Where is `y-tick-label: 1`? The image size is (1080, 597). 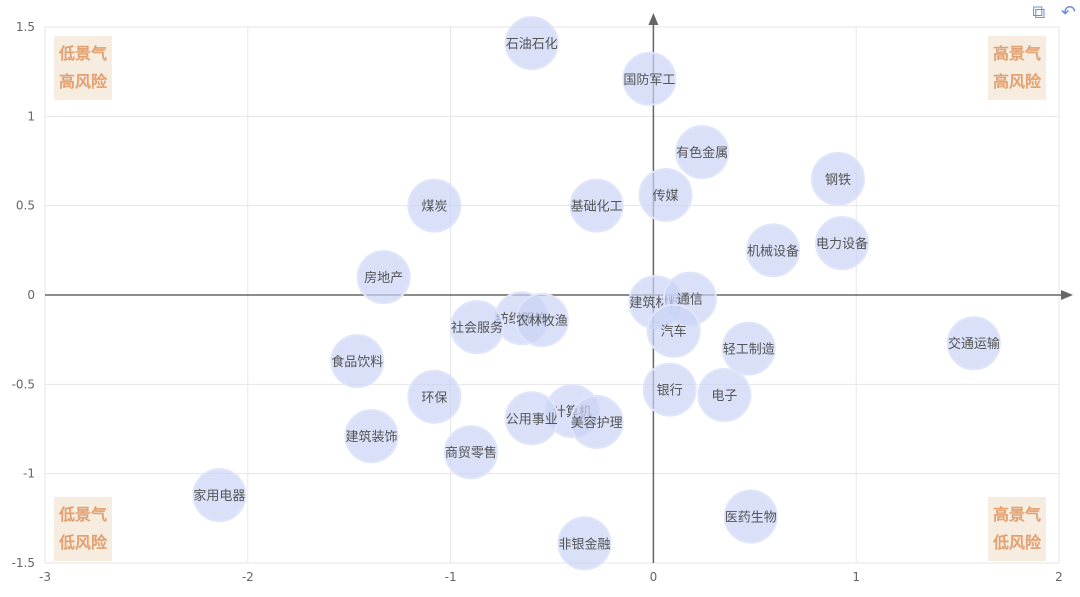 y-tick-label: 1 is located at coordinates (31, 116).